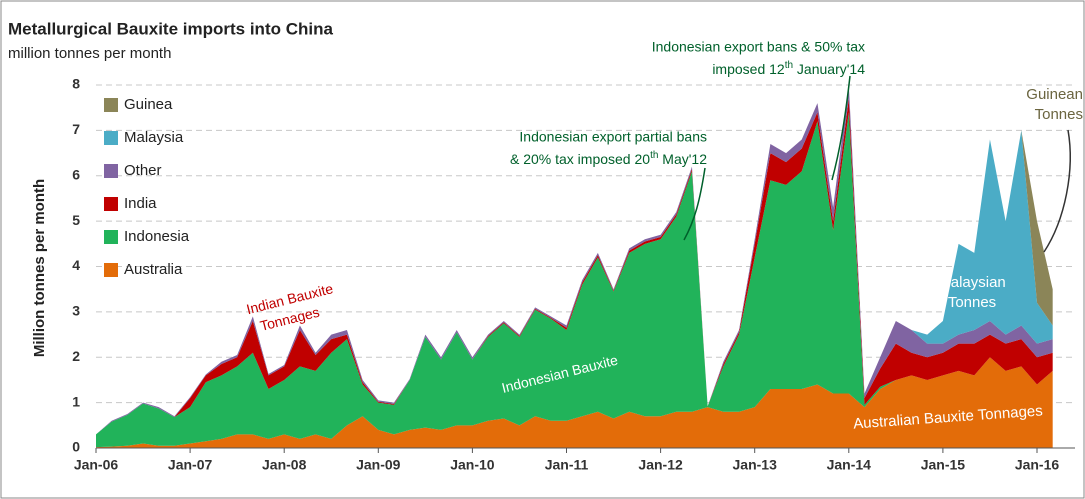 This screenshot has width=1085, height=499. I want to click on annotation-part: imposed 12, so click(748, 69).